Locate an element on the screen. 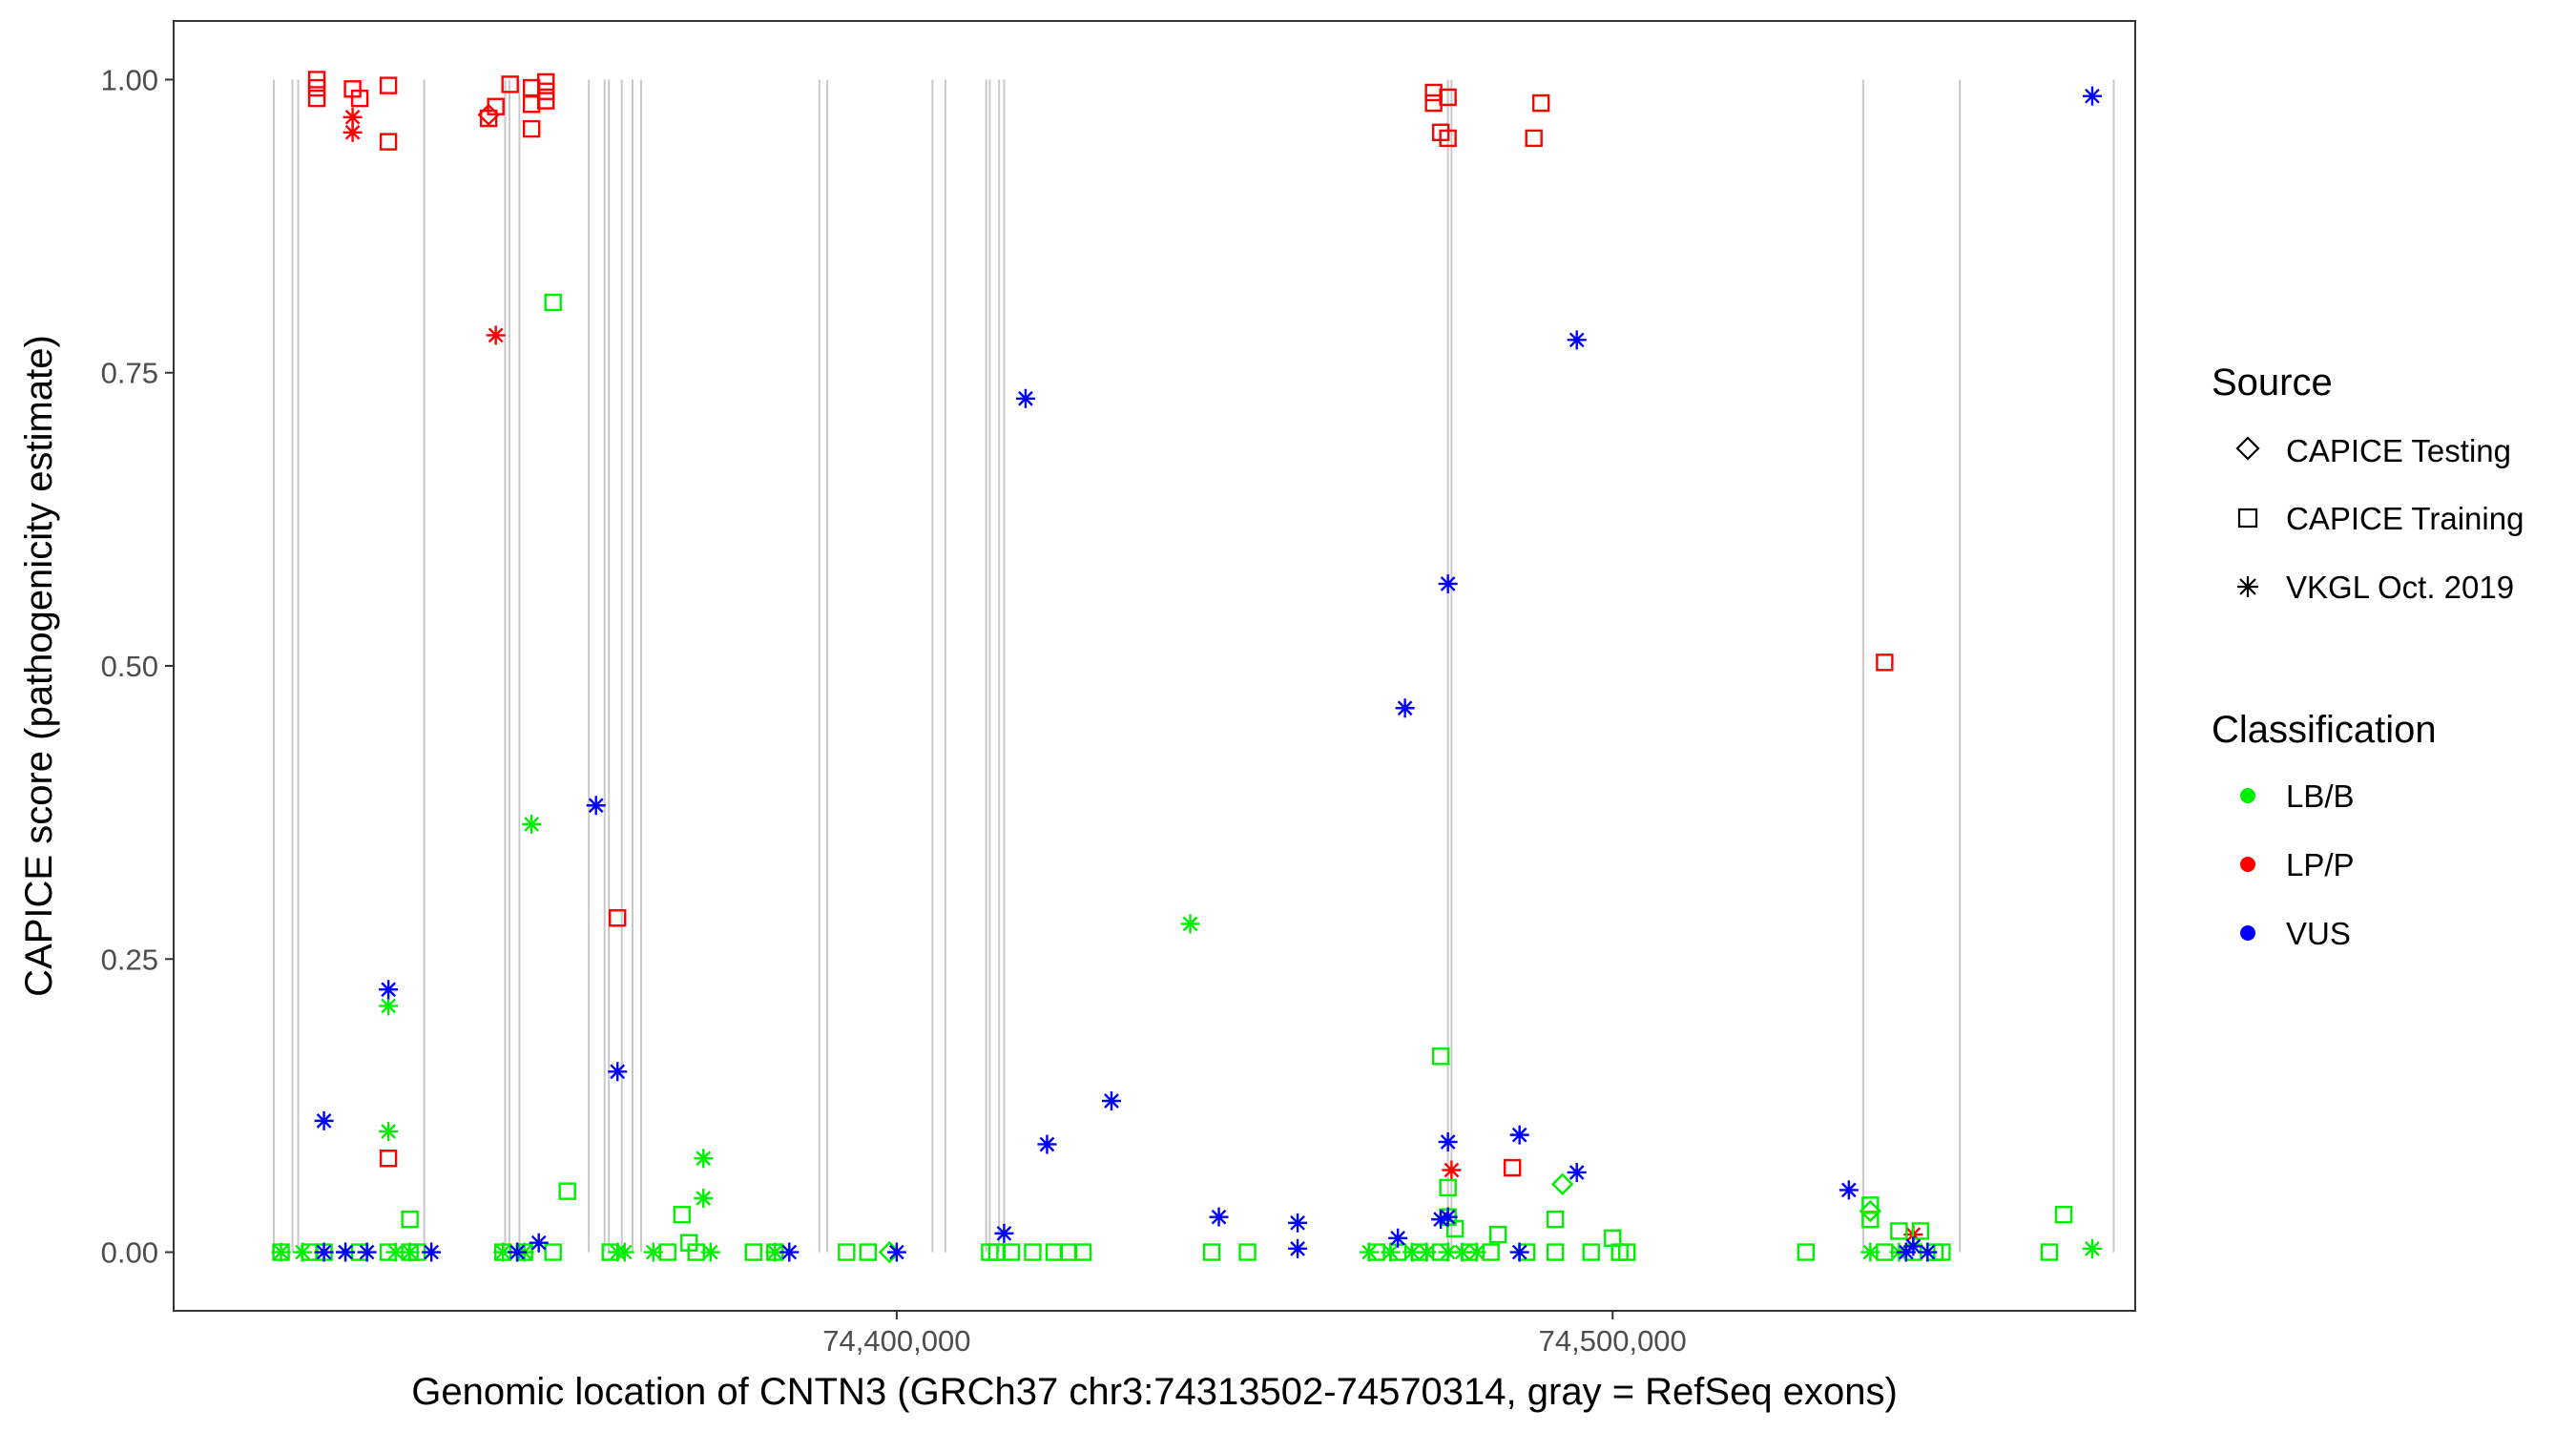 The image size is (2576, 1431). legend-key-lpp-dot-icon is located at coordinates (2247, 864).